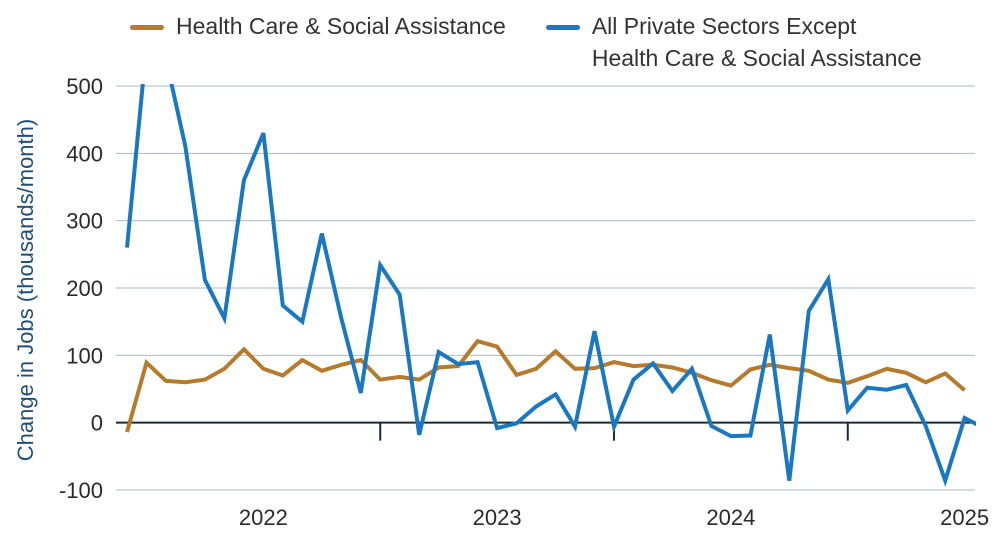 This screenshot has height=540, width=1000. I want to click on y-axis-title: Change in Jobs (thousands/month), so click(25, 290).